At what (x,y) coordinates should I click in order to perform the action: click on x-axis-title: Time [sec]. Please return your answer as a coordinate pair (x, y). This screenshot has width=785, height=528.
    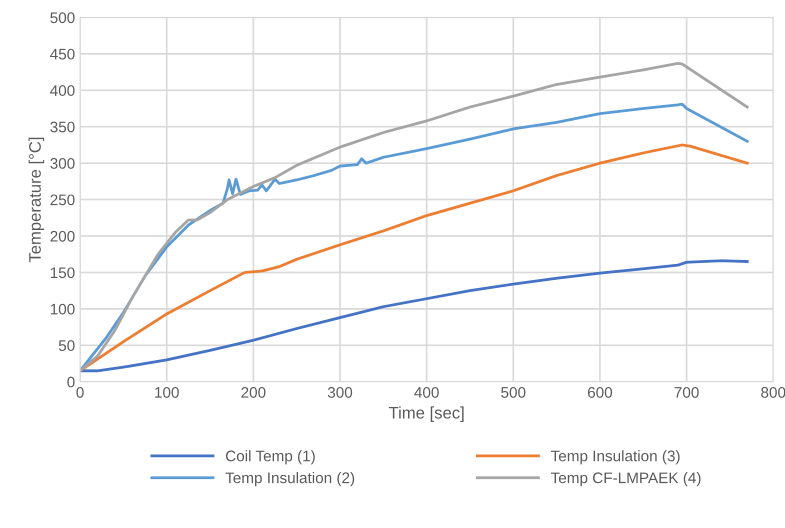
    Looking at the image, I should click on (426, 414).